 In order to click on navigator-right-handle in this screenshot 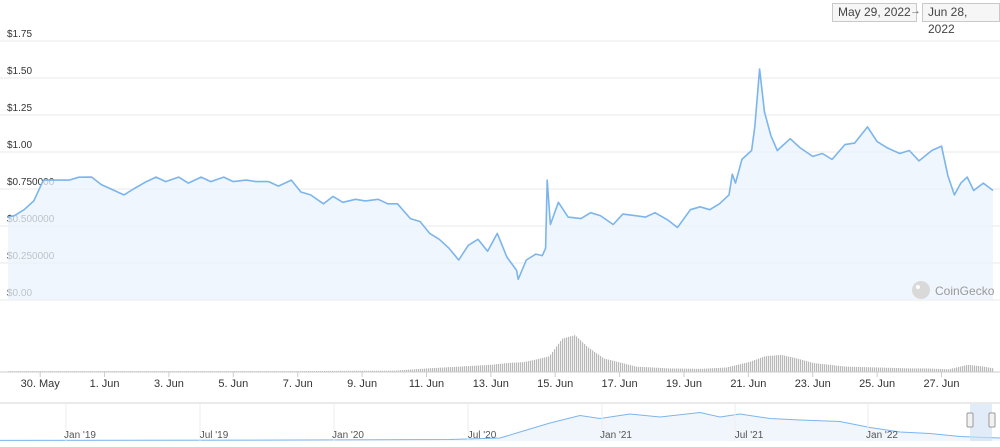, I will do `click(992, 420)`.